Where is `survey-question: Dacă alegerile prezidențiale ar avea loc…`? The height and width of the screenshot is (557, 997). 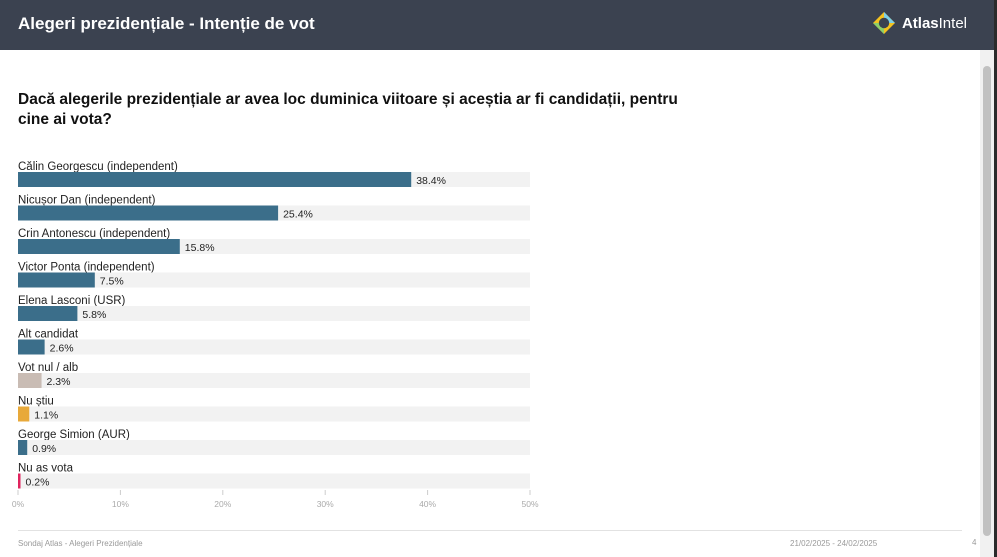
survey-question: Dacă alegerile prezidențiale ar avea loc… is located at coordinates (348, 109).